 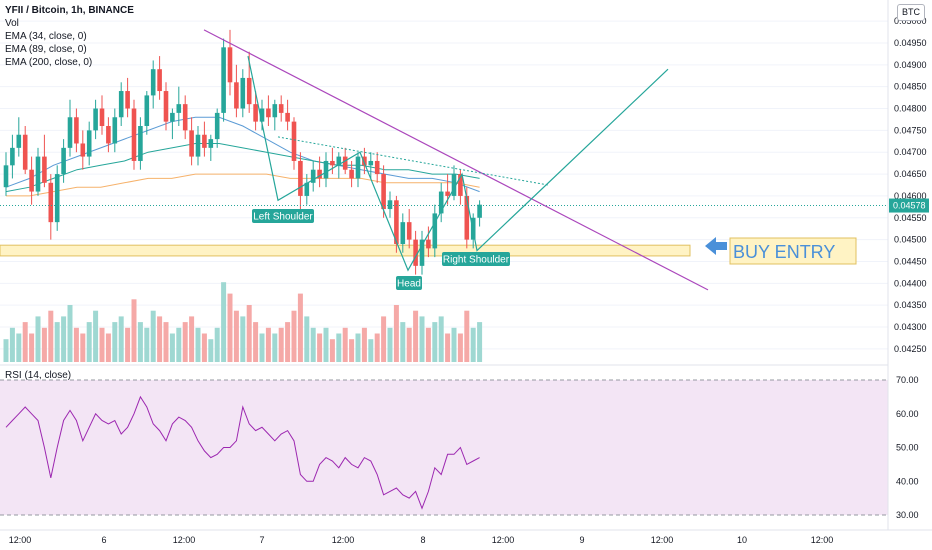 I want to click on symbol-title: YFII / Bitcoin, 1h, BINANCE, so click(x=69, y=10).